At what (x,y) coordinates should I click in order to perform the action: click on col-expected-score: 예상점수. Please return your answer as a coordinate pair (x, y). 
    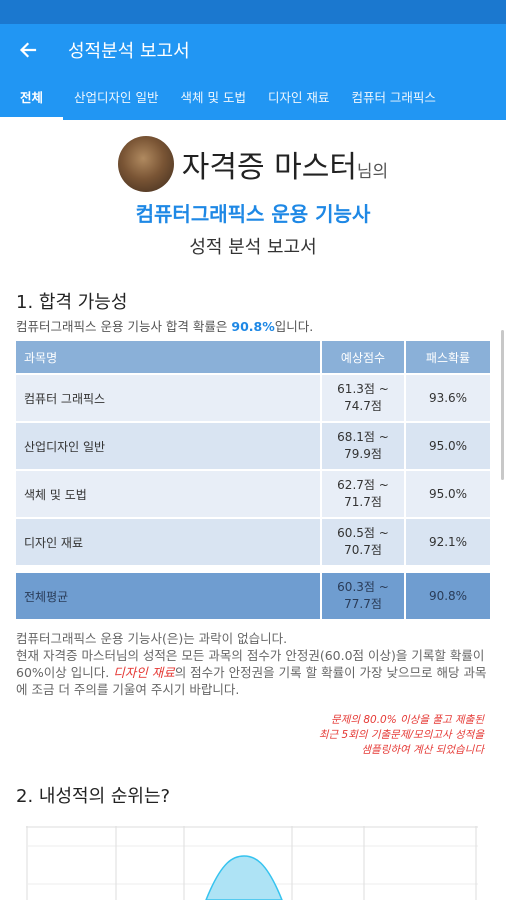
    Looking at the image, I should click on (364, 357).